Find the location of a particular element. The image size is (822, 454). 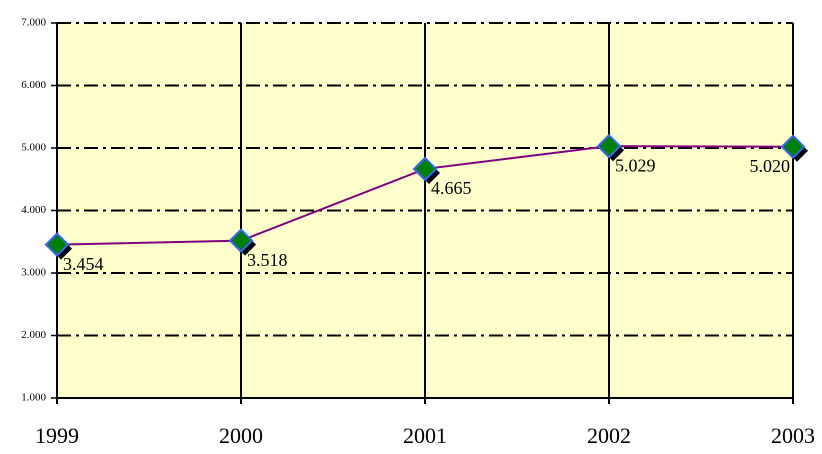

x-tick-label: 1999 is located at coordinates (57, 435).